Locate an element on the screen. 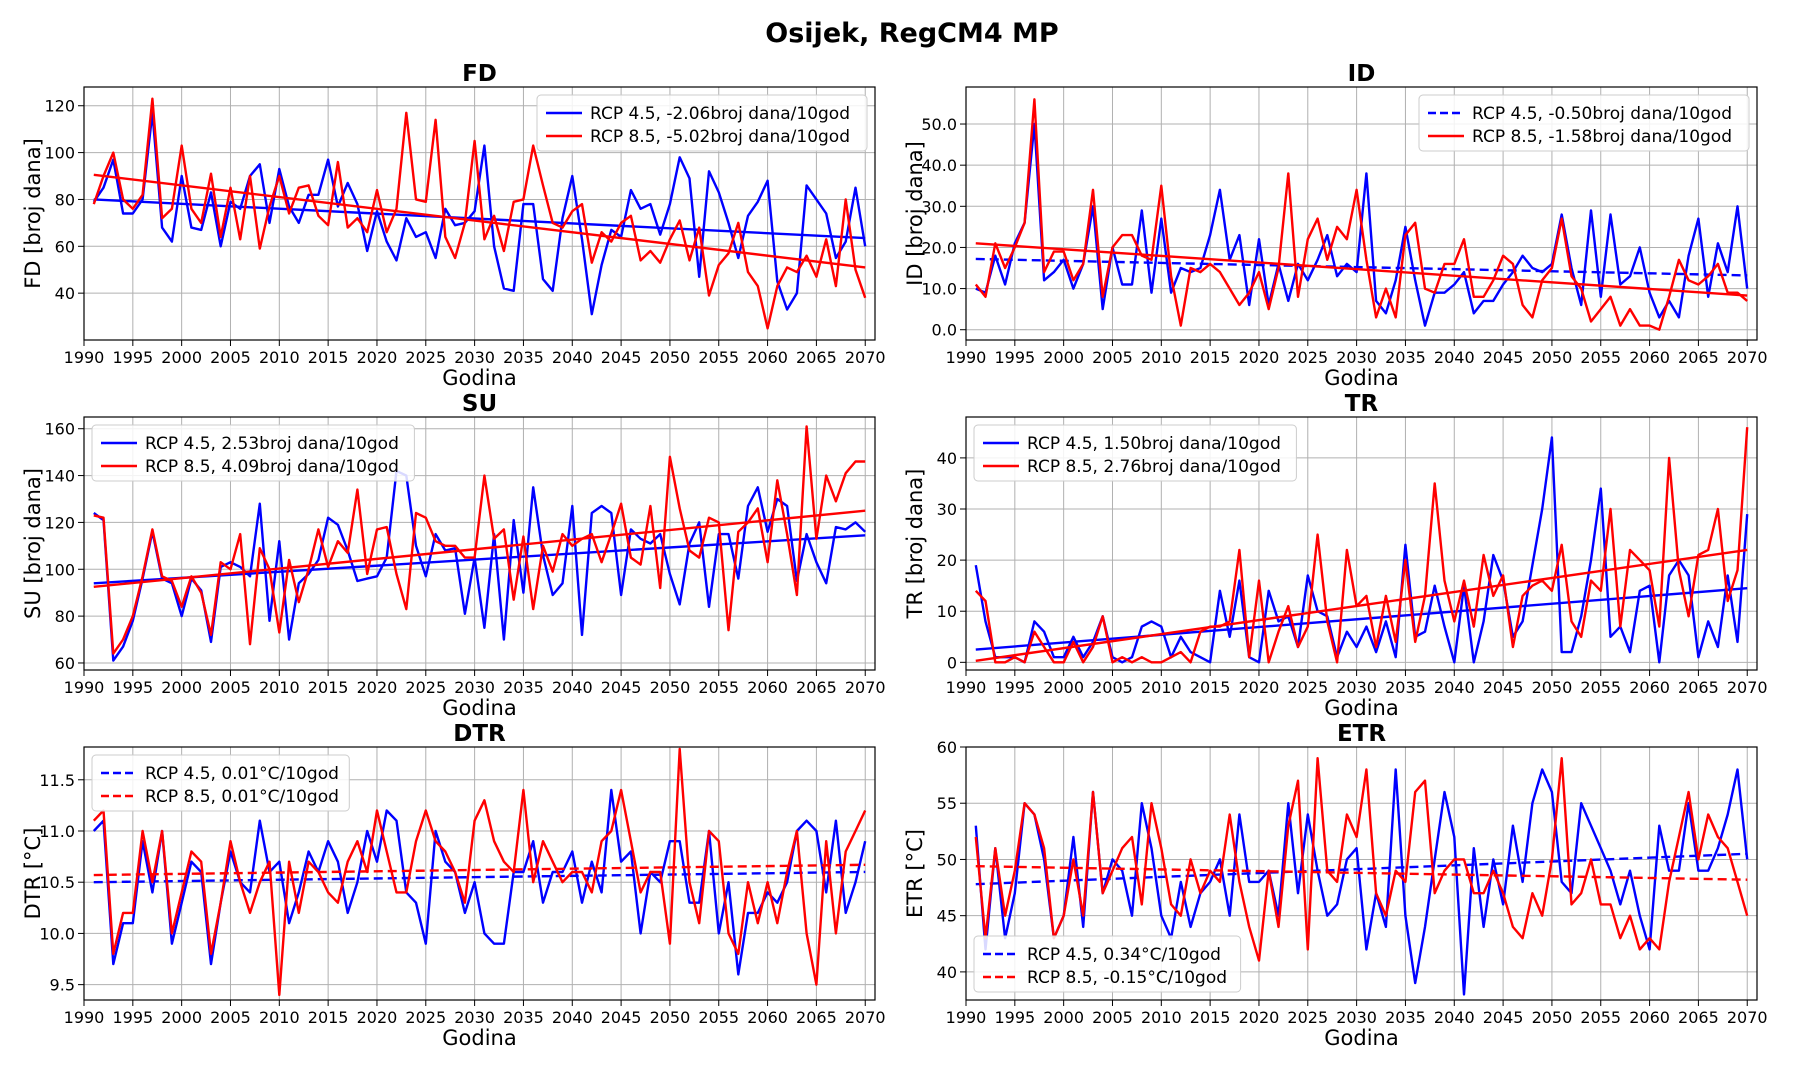 This screenshot has width=1800, height=1080. legend-label: RCP 8.5, -1.58broj dana/10god is located at coordinates (1602, 137).